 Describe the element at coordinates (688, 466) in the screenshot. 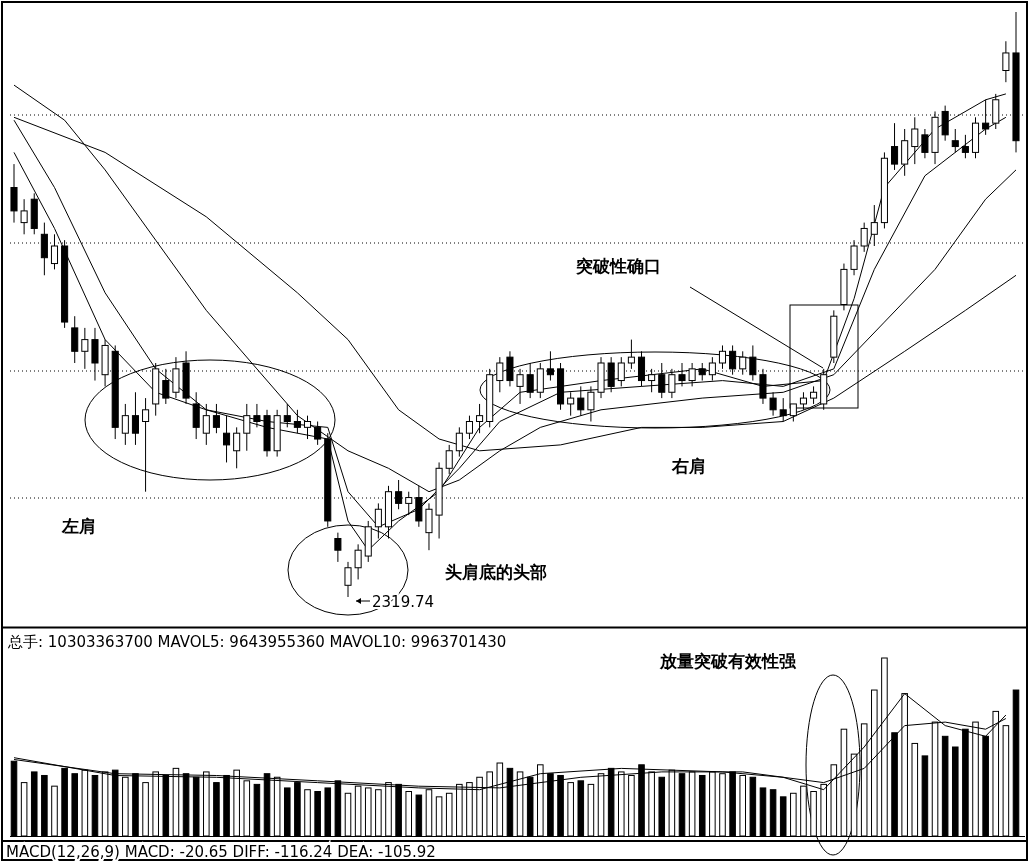

I see `annotation: 右肩` at that location.